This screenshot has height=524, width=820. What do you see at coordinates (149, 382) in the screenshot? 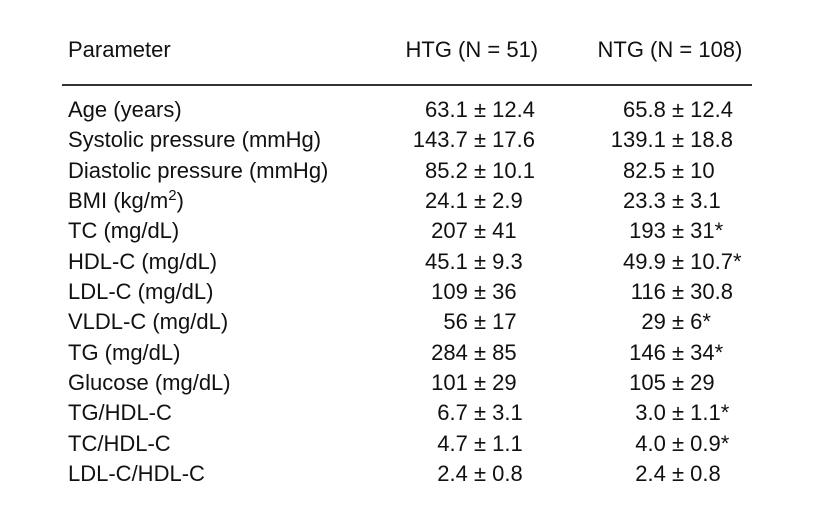
I see `parameter-name: Glucose (mg/dL)` at bounding box center [149, 382].